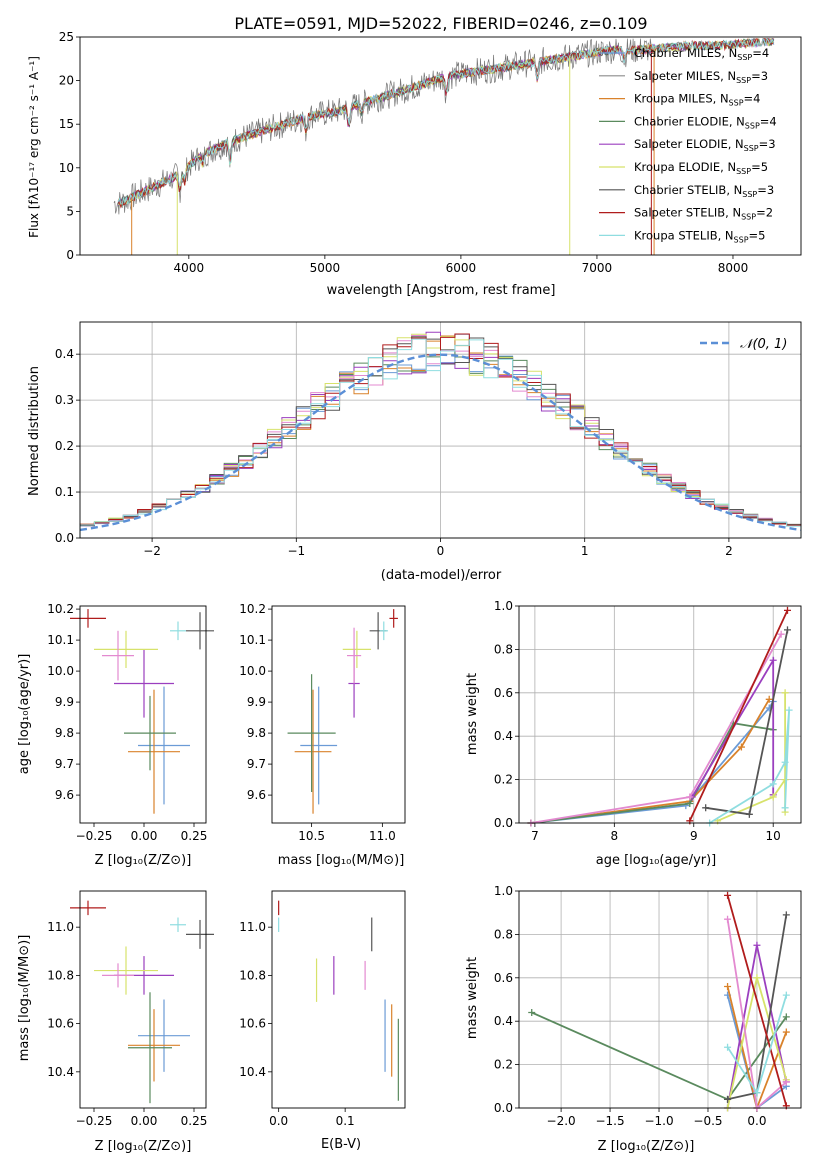 The image size is (819, 1170). I want to click on legend-entry: Kroupa ELODIE, NSSP=5, so click(701, 168).